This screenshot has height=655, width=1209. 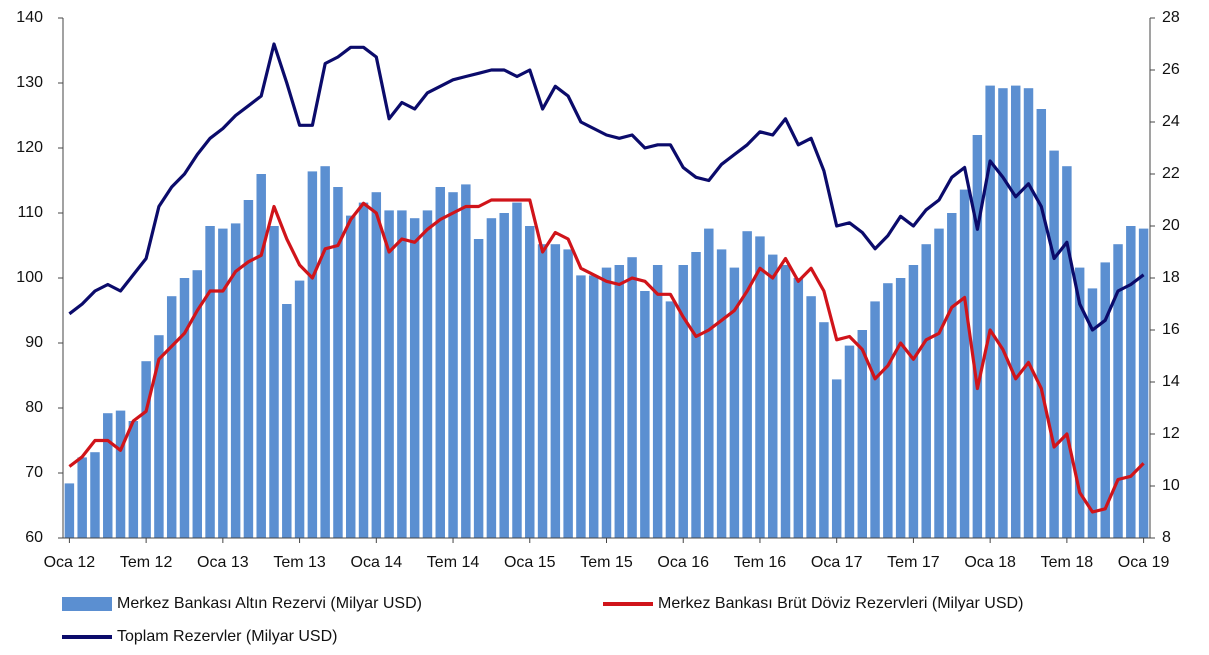 I want to click on y-tick-label: 70, so click(x=34, y=472).